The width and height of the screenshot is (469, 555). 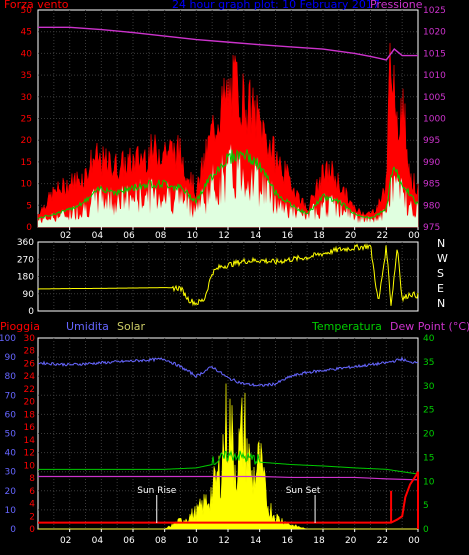 I want to click on temperature-y-tick-label: 20, so click(x=429, y=435).